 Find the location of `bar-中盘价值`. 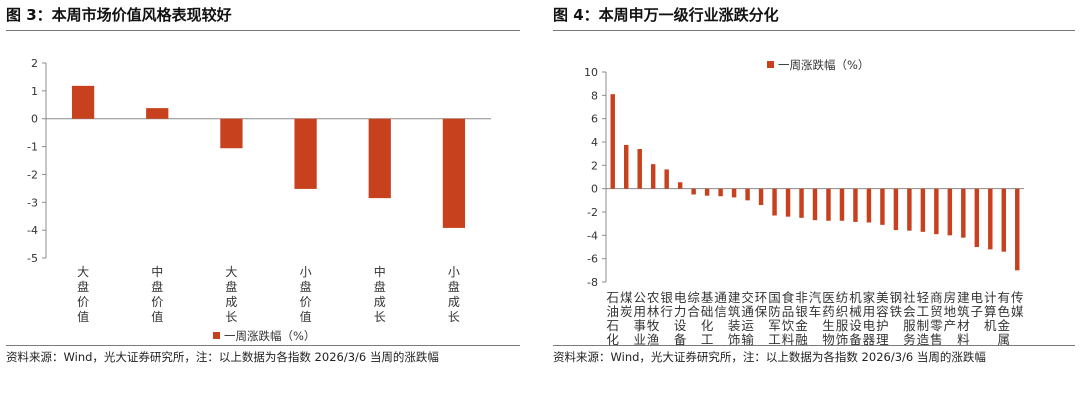

bar-中盘价值 is located at coordinates (157, 113).